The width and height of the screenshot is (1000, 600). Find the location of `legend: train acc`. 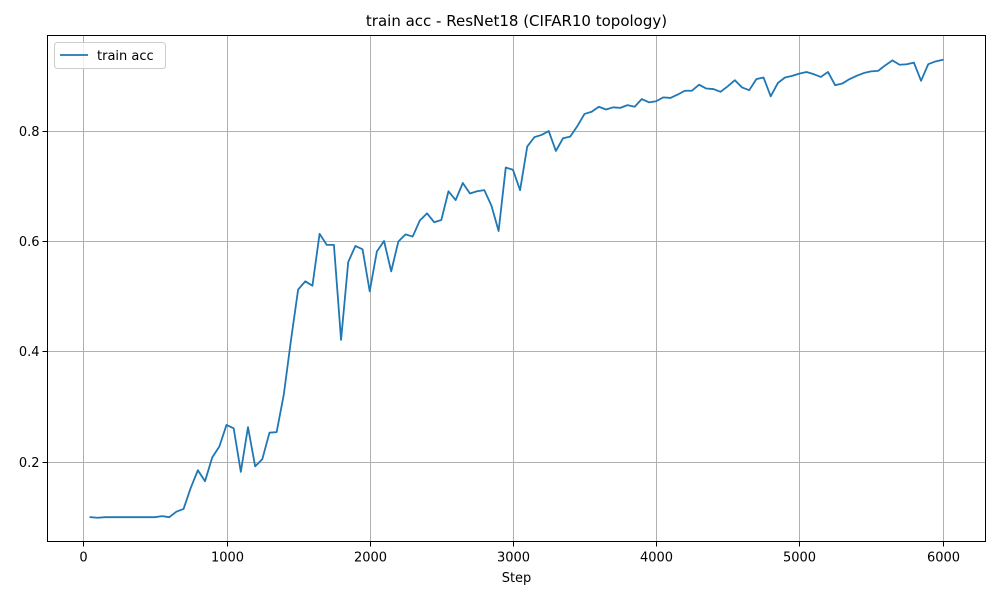

legend: train acc is located at coordinates (110, 56).